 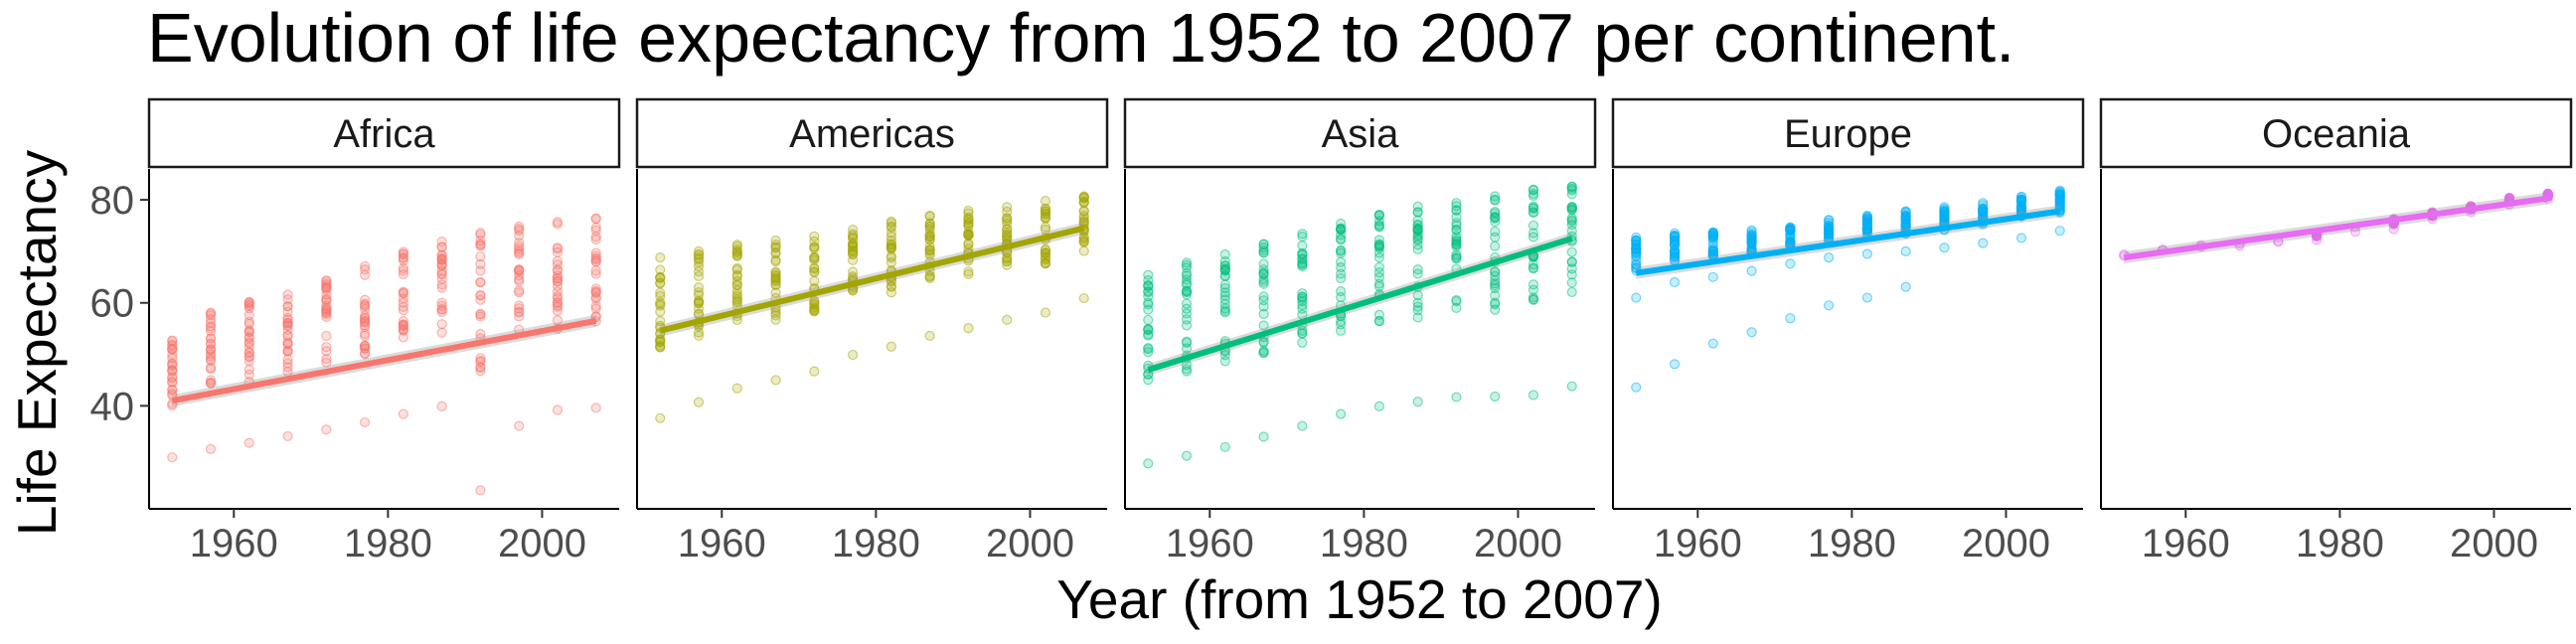 What do you see at coordinates (1848, 331) in the screenshot?
I see `facet-europe: Europe 1960 1980 2000` at bounding box center [1848, 331].